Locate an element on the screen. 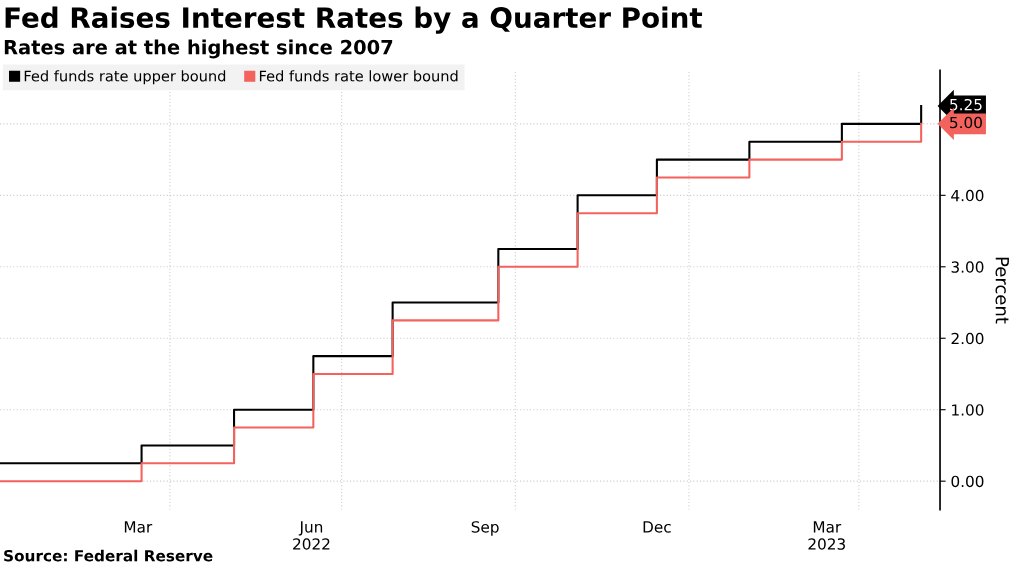 Image resolution: width=1024 pixels, height=576 pixels. legend-label: Fed funds rate lower bound is located at coordinates (358, 76).